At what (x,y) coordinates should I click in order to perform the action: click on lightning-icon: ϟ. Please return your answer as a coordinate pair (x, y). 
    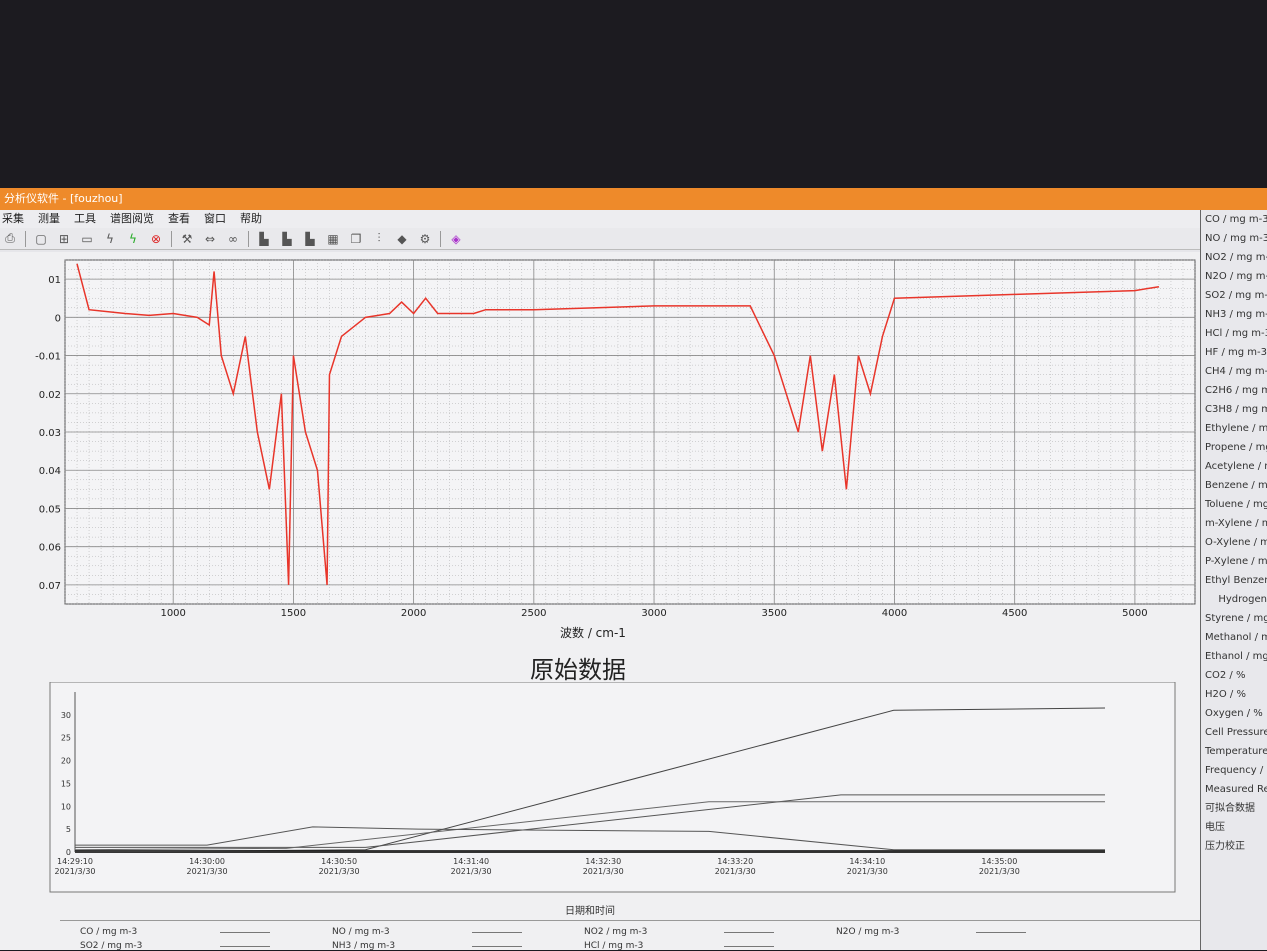
    Looking at the image, I should click on (110, 238).